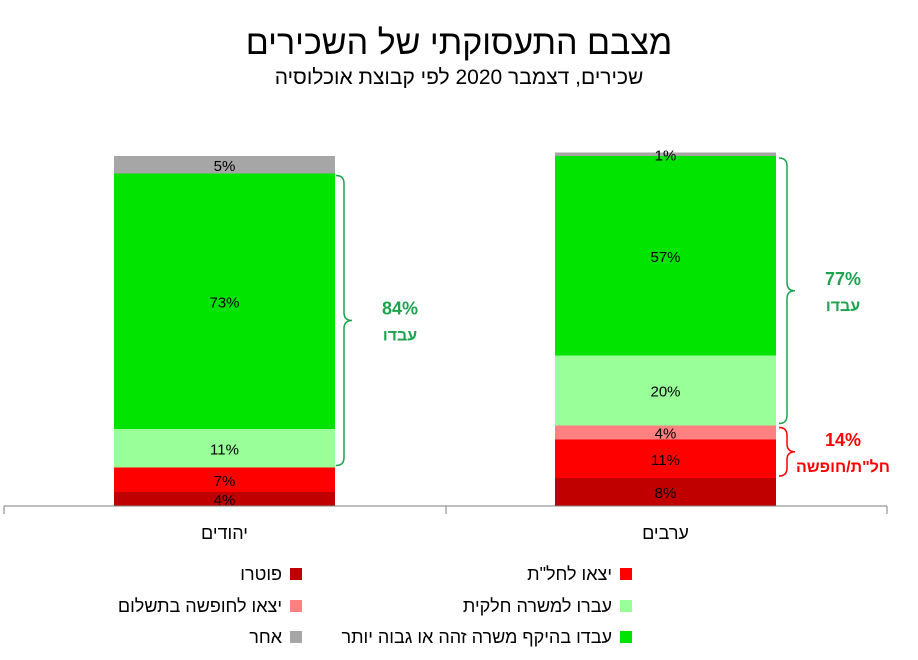  I want to click on data-label: 8%, so click(666, 493).